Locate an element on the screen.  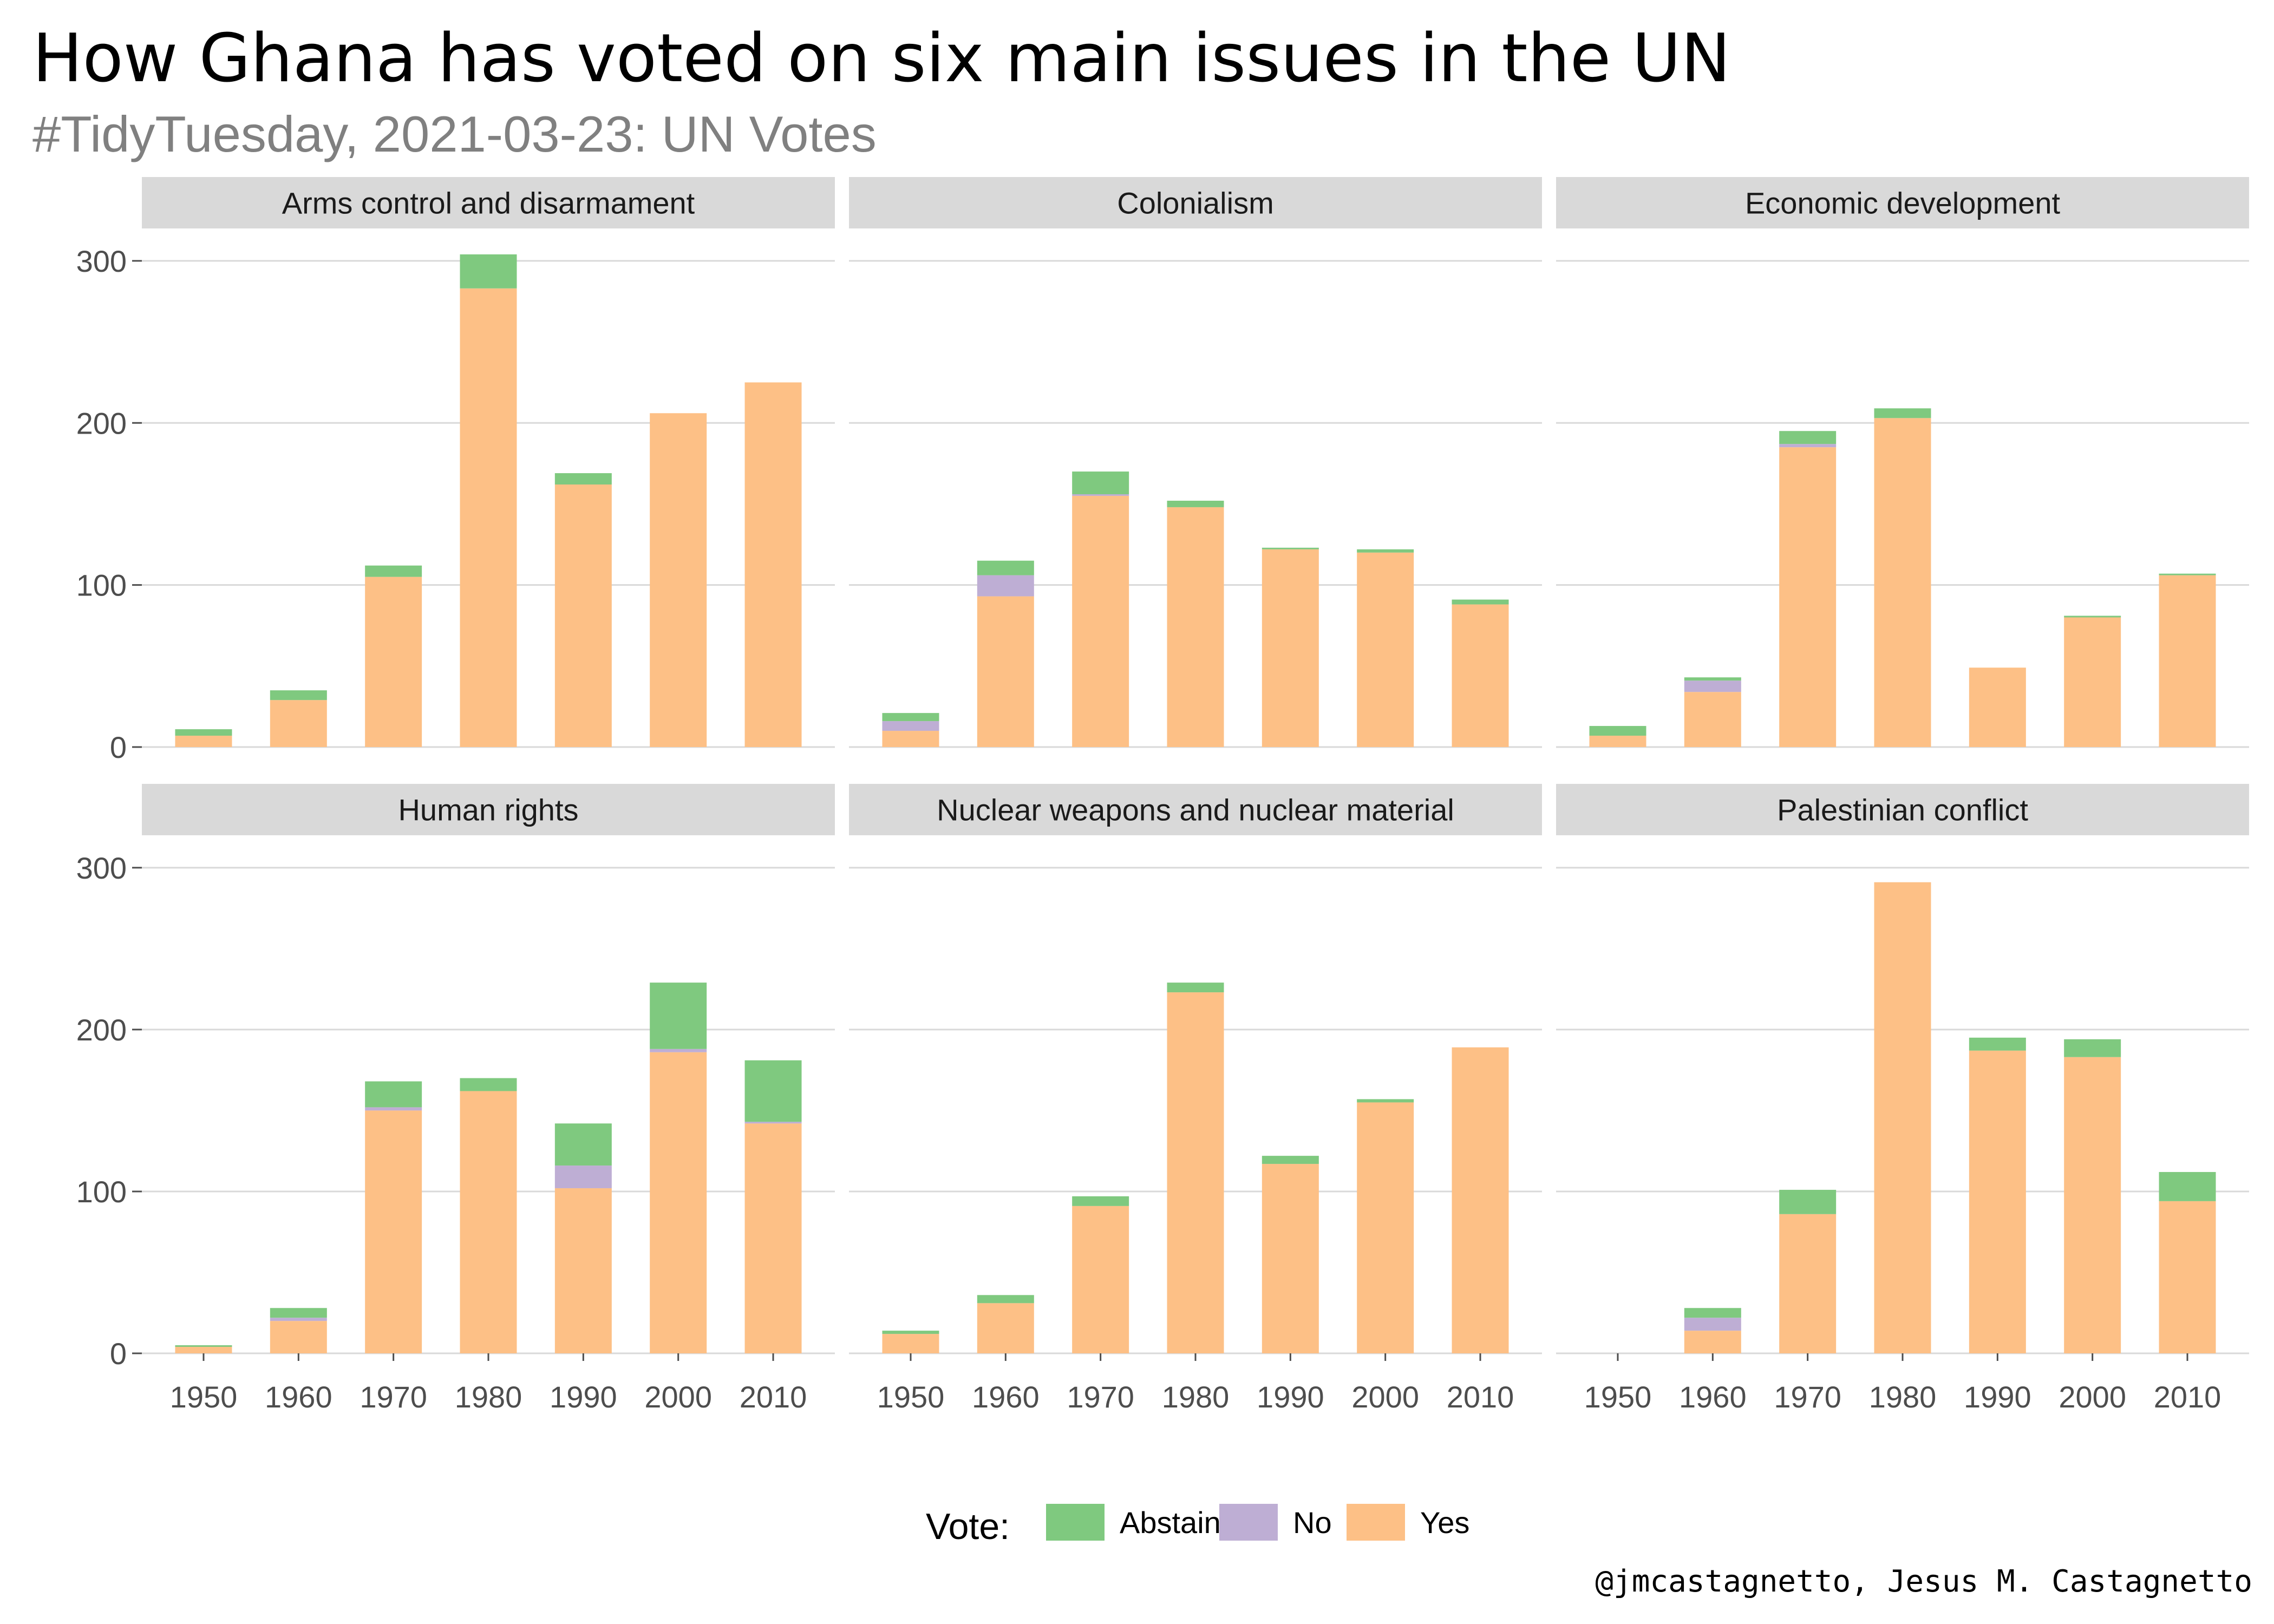
legend-items: Abstain No Yes is located at coordinates (1258, 1522).